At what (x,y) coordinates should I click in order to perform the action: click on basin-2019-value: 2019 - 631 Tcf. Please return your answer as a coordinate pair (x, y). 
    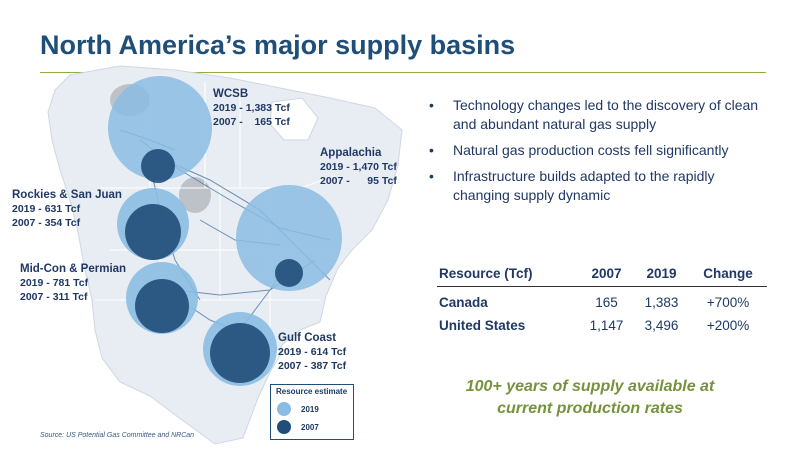
    Looking at the image, I should click on (46, 209).